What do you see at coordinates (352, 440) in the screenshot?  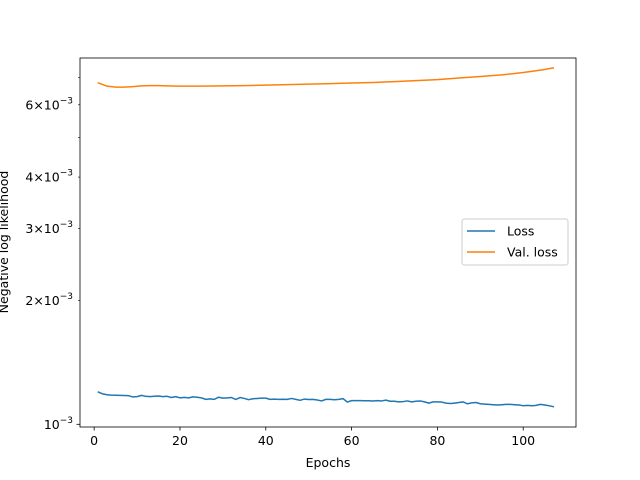 I see `x-tick-label: 60` at bounding box center [352, 440].